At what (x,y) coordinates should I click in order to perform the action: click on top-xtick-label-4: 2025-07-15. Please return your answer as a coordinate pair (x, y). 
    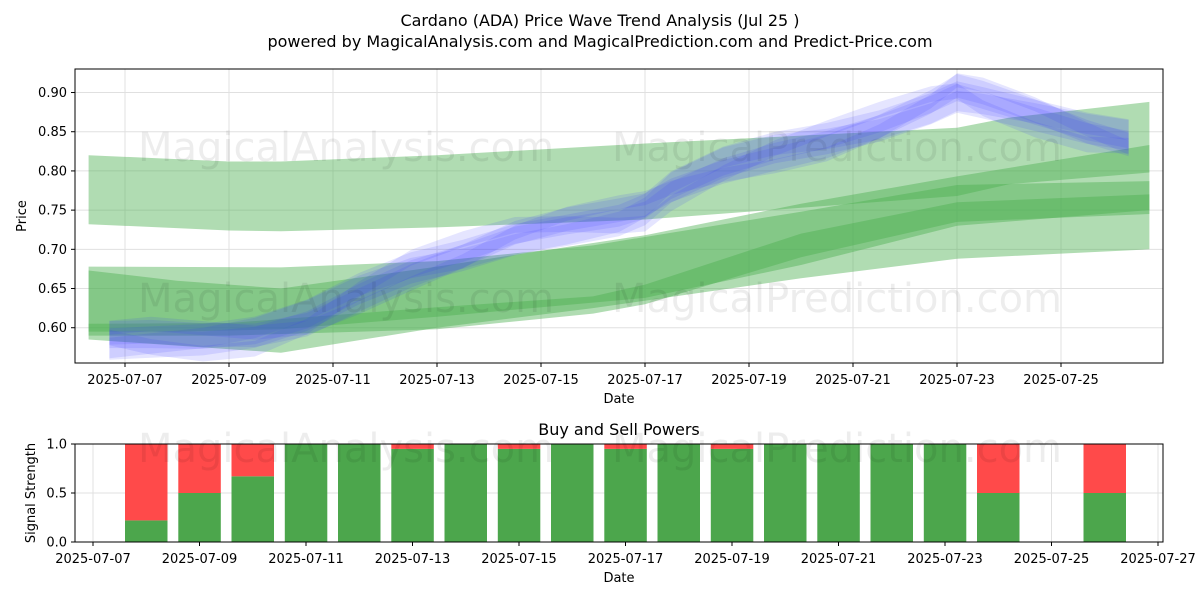
    Looking at the image, I should click on (541, 380).